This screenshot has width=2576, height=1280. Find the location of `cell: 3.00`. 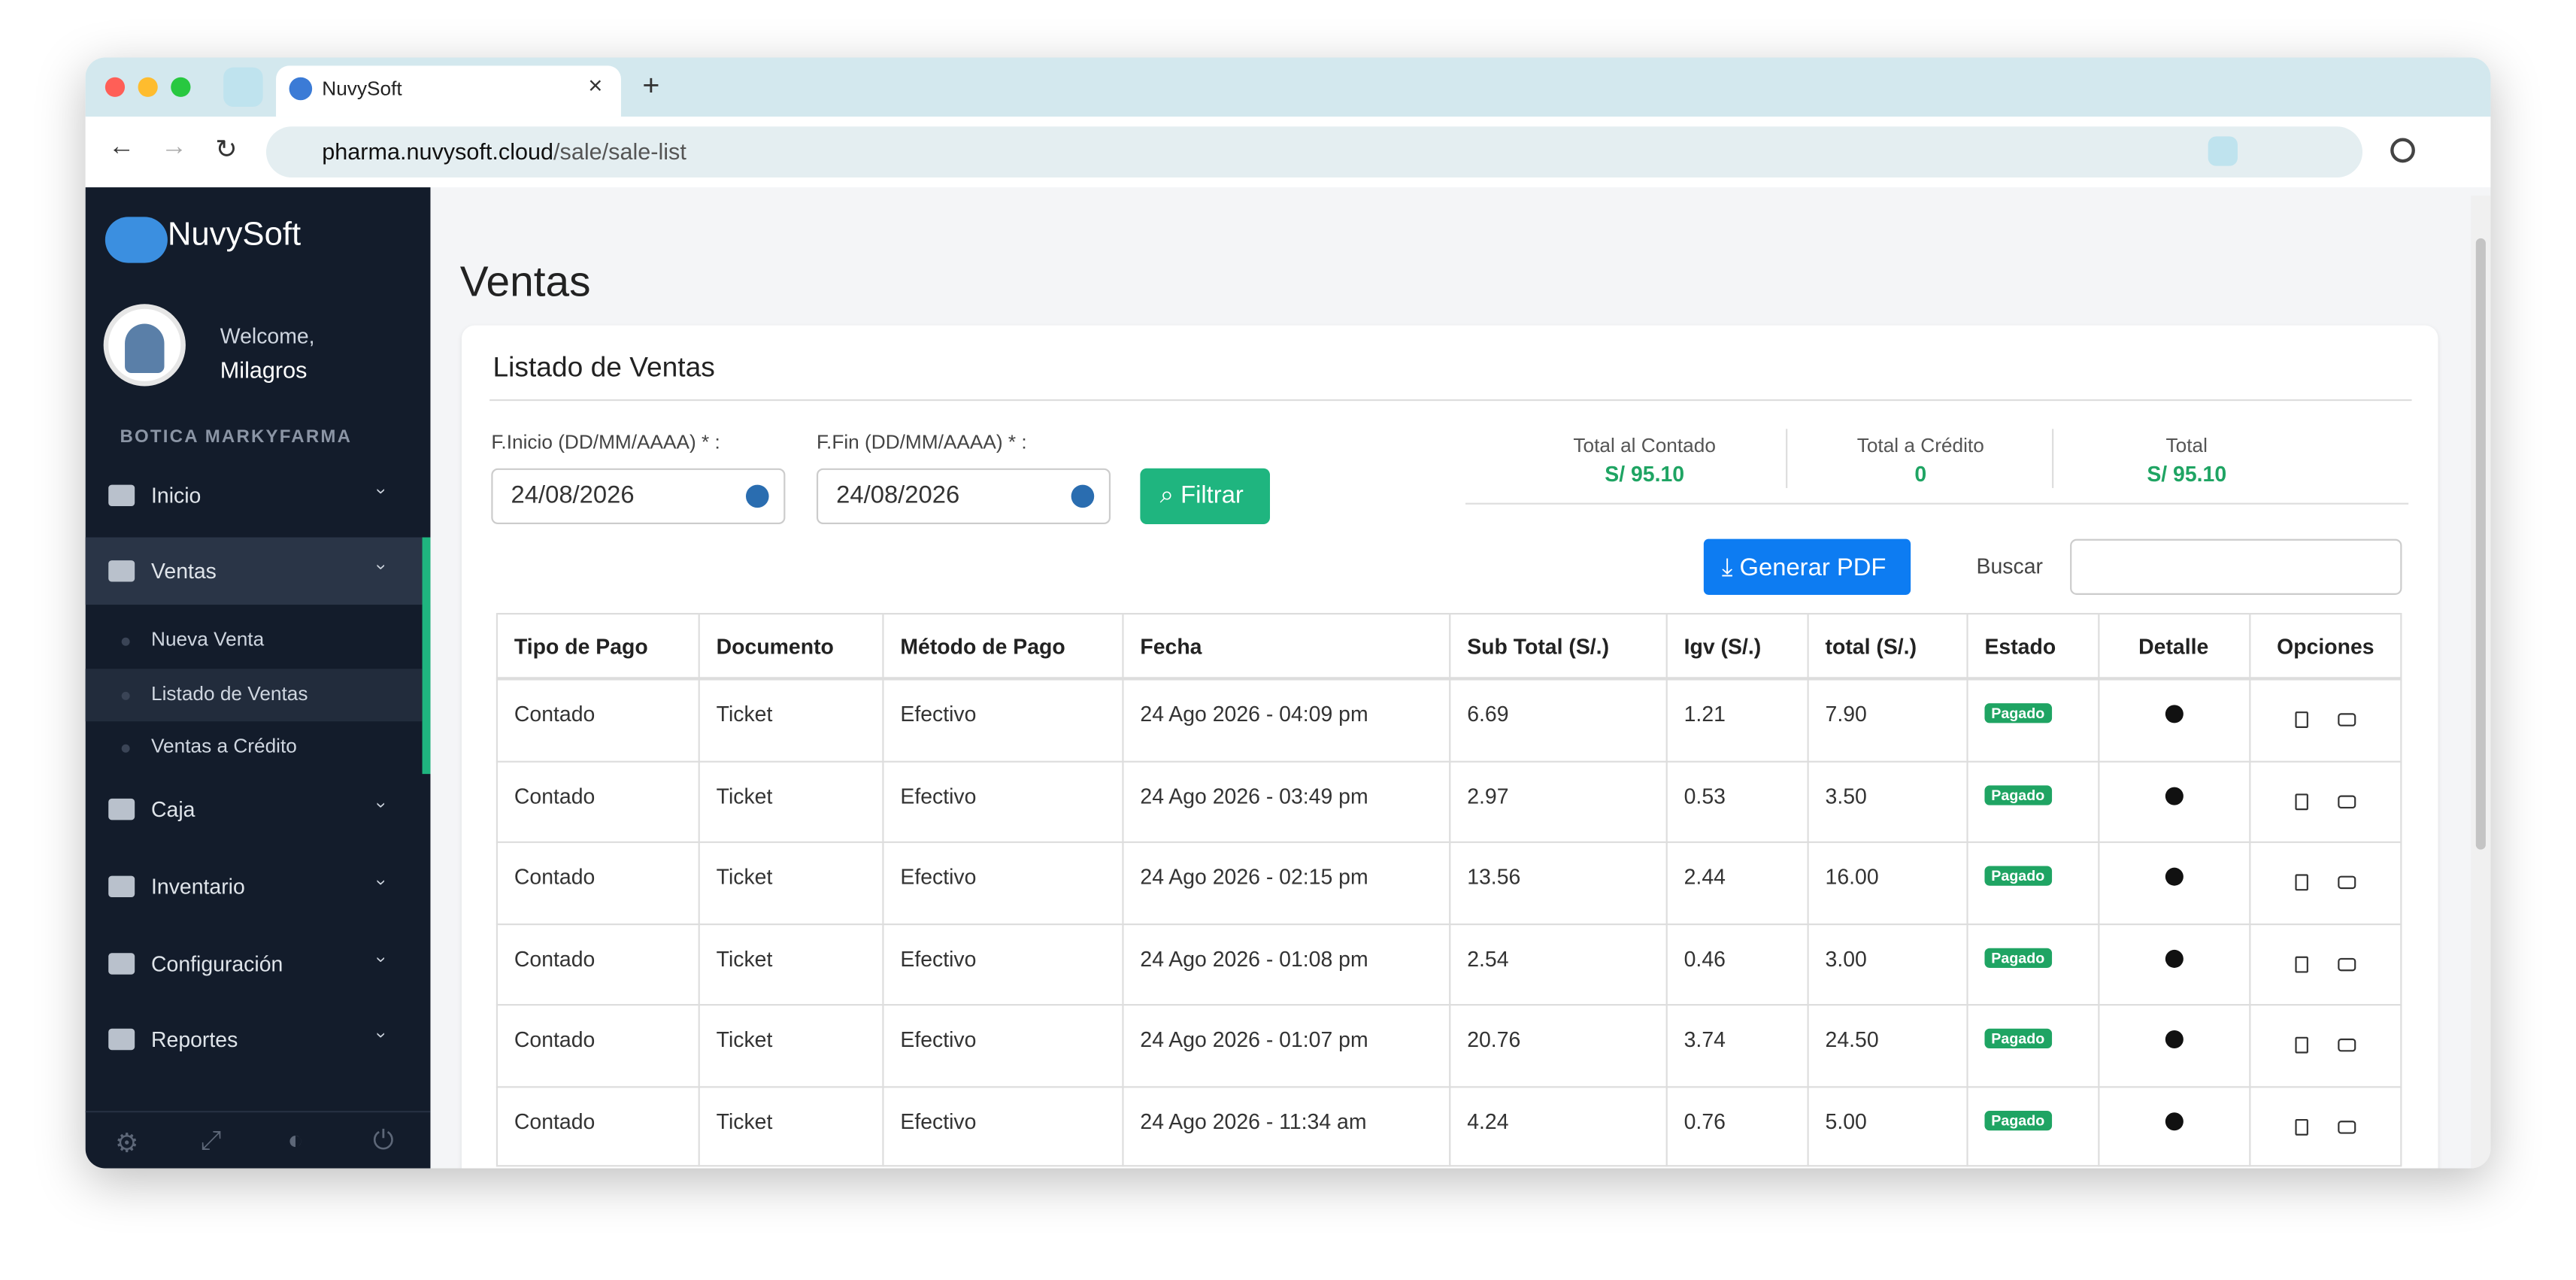

cell: 3.00 is located at coordinates (1846, 958).